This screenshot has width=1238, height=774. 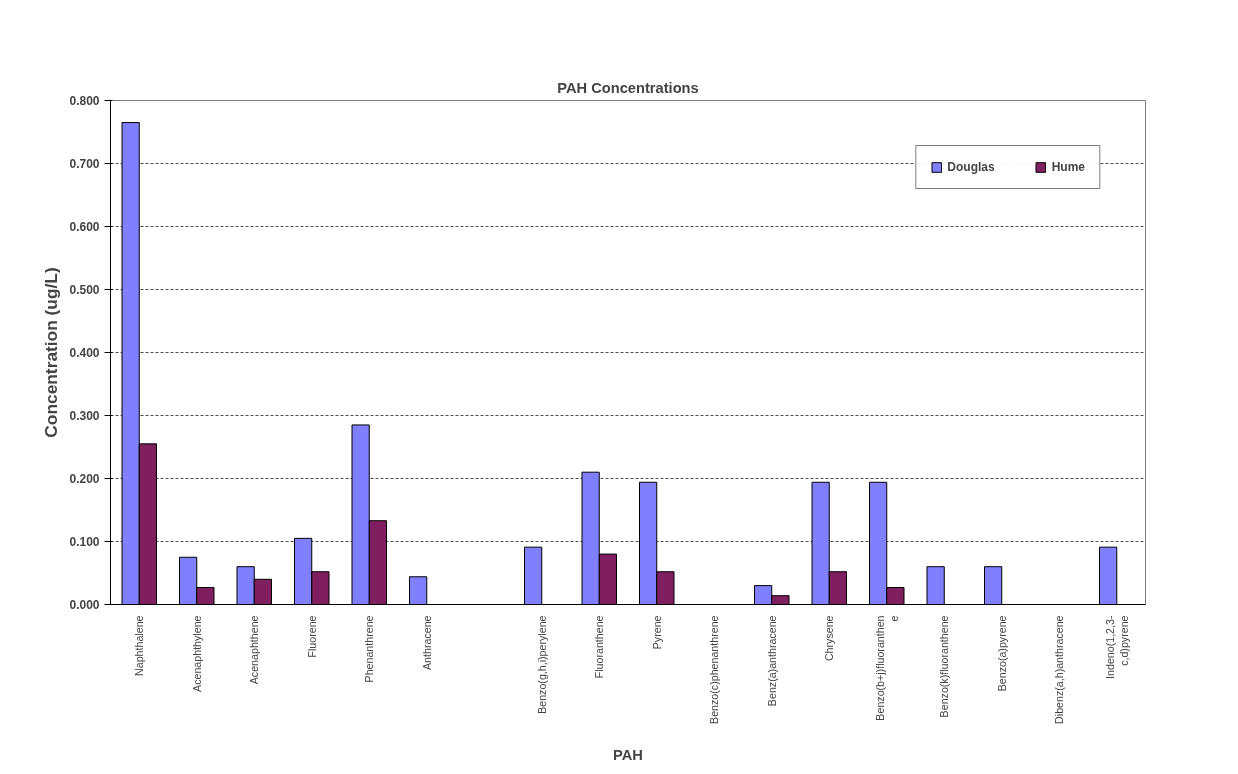 I want to click on x-tick-label: Indeno(1,2,3- c,d)pyrene, so click(x=1116, y=647).